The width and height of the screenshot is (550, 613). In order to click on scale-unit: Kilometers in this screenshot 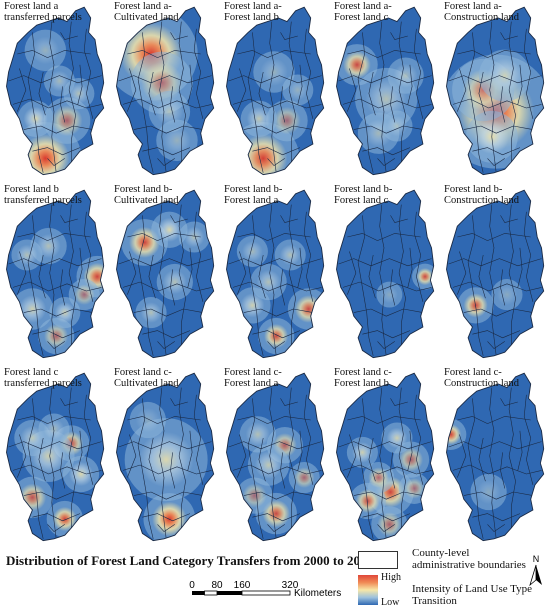, I will do `click(317, 593)`.